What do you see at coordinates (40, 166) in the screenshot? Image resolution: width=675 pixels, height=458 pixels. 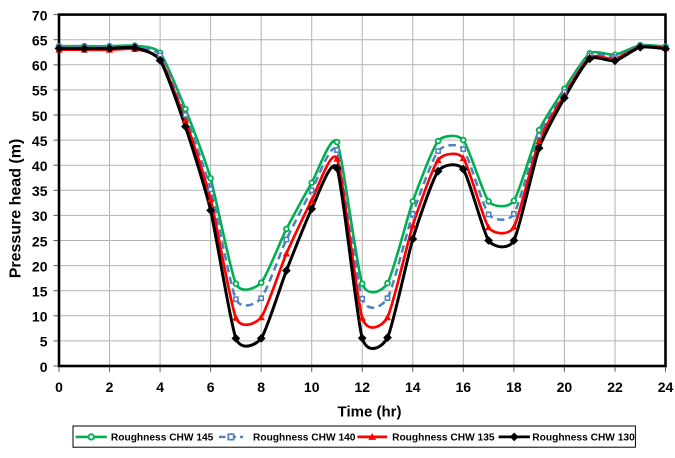 I see `svg-text: 40` at bounding box center [40, 166].